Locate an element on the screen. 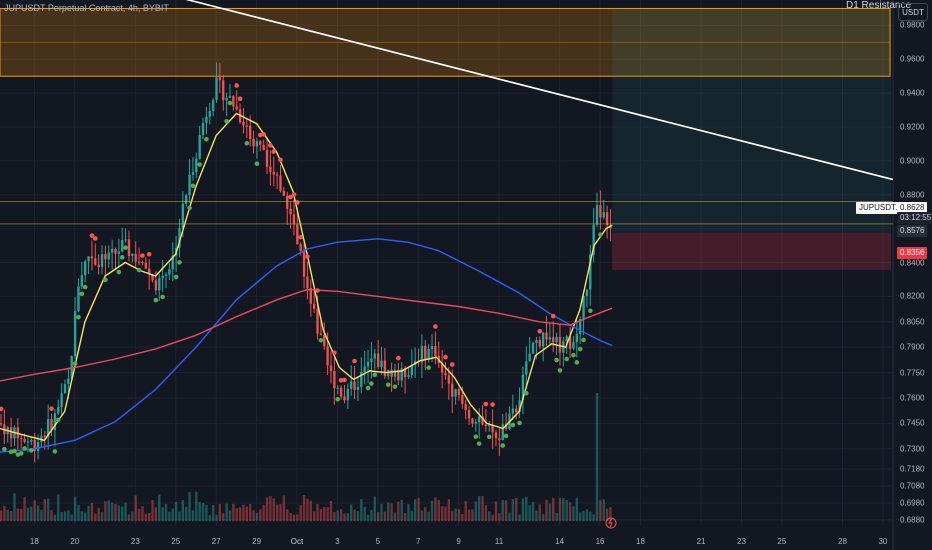  price-tick-label: 0.8050 is located at coordinates (912, 322).